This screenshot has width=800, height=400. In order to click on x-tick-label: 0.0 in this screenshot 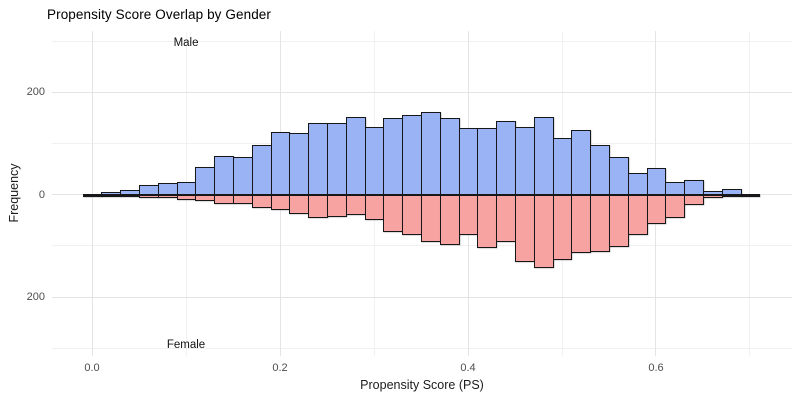, I will do `click(92, 368)`.